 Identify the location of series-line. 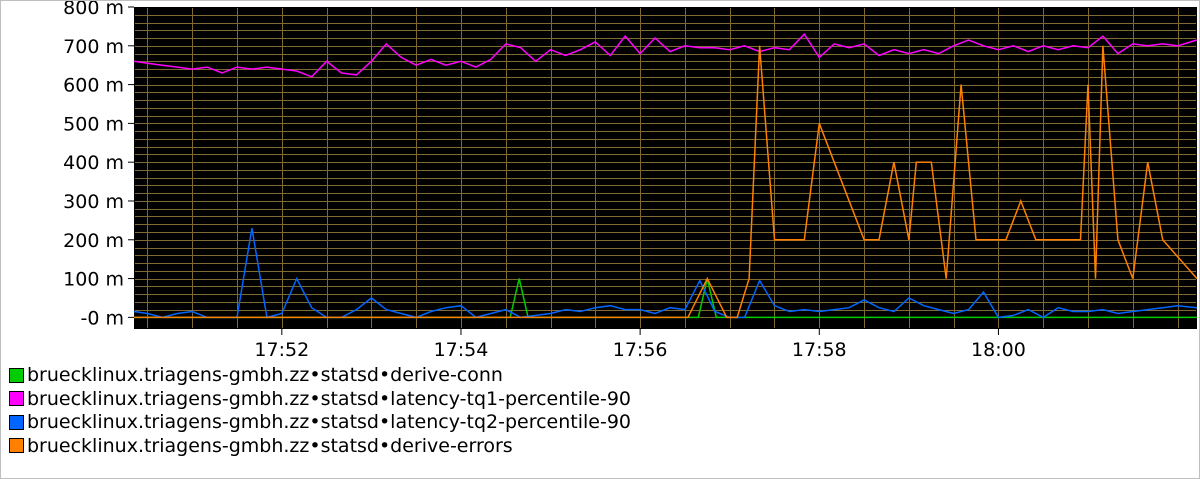
(665, 55).